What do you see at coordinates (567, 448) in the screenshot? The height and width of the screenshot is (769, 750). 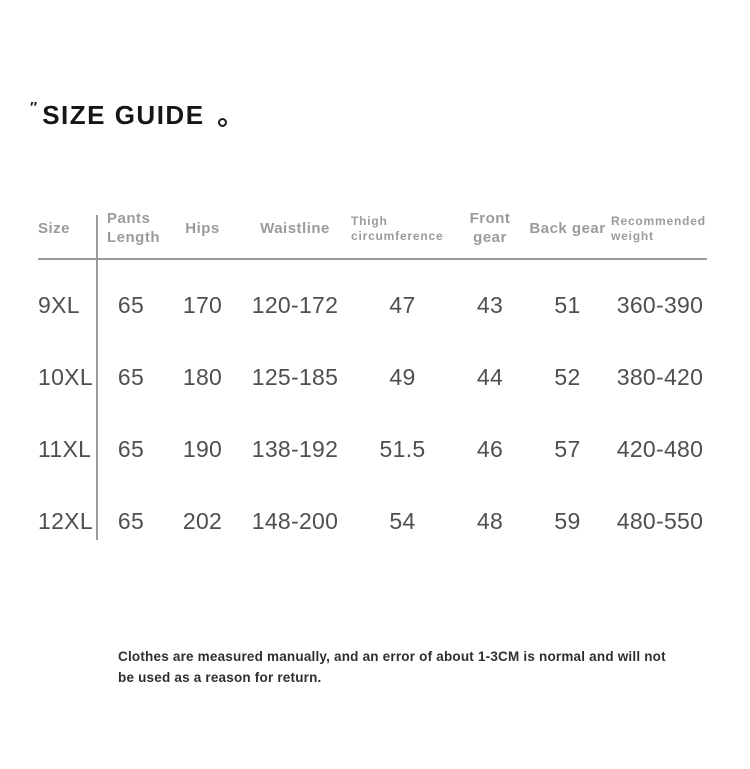 I see `cell-back-gear: 57` at bounding box center [567, 448].